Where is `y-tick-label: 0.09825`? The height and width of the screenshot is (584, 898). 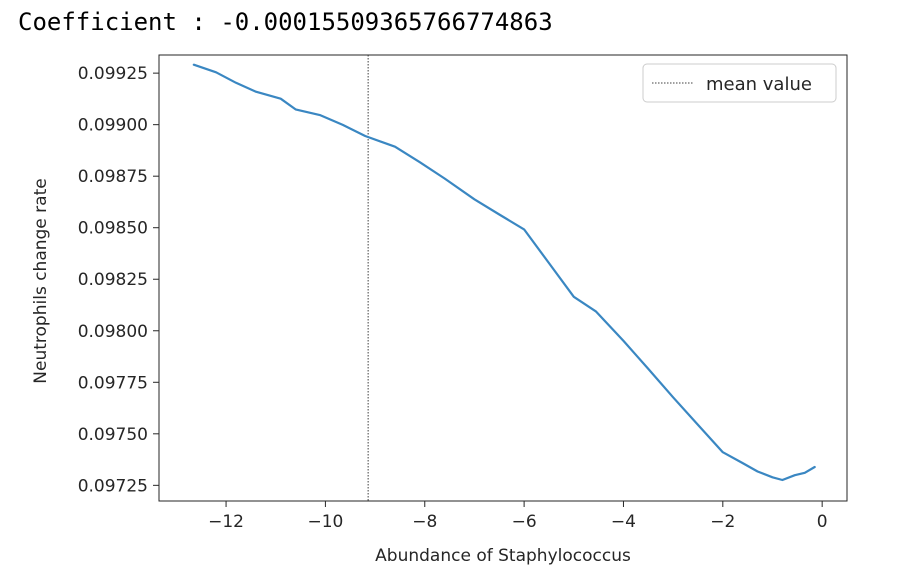
y-tick-label: 0.09825 is located at coordinates (113, 280).